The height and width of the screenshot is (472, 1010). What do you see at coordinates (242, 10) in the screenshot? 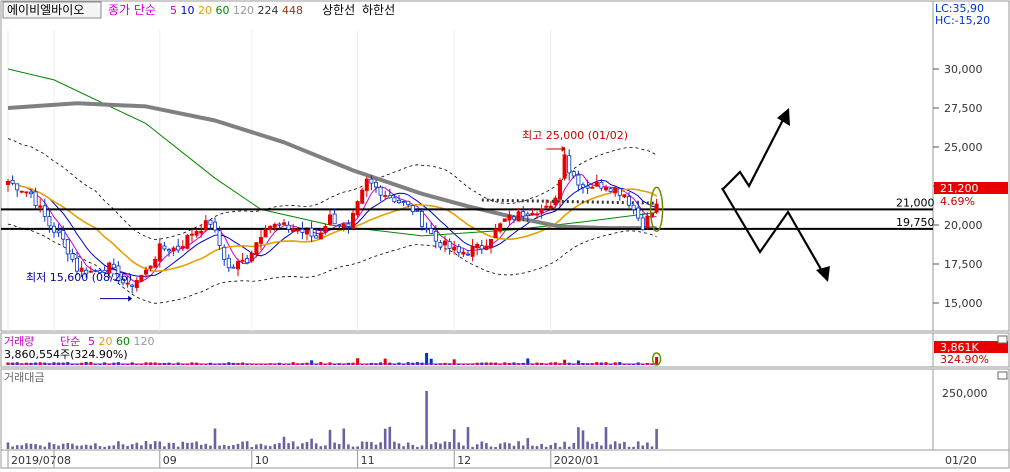
I see `ma-period-120: 120` at bounding box center [242, 10].